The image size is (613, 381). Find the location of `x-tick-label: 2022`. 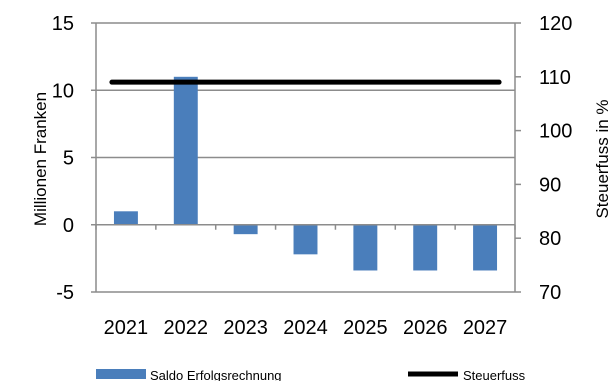

x-tick-label: 2022 is located at coordinates (186, 328).